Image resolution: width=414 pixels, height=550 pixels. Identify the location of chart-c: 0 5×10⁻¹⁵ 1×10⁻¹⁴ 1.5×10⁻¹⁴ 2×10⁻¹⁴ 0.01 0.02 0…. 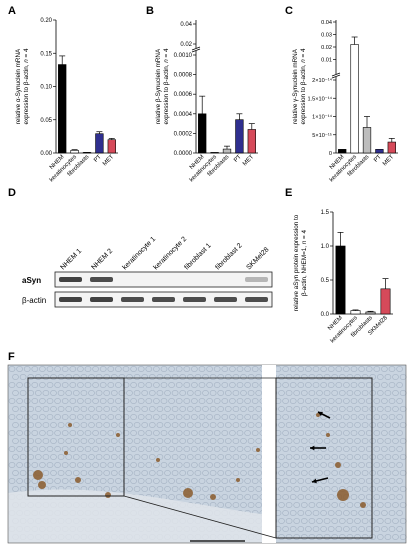
(345, 101).